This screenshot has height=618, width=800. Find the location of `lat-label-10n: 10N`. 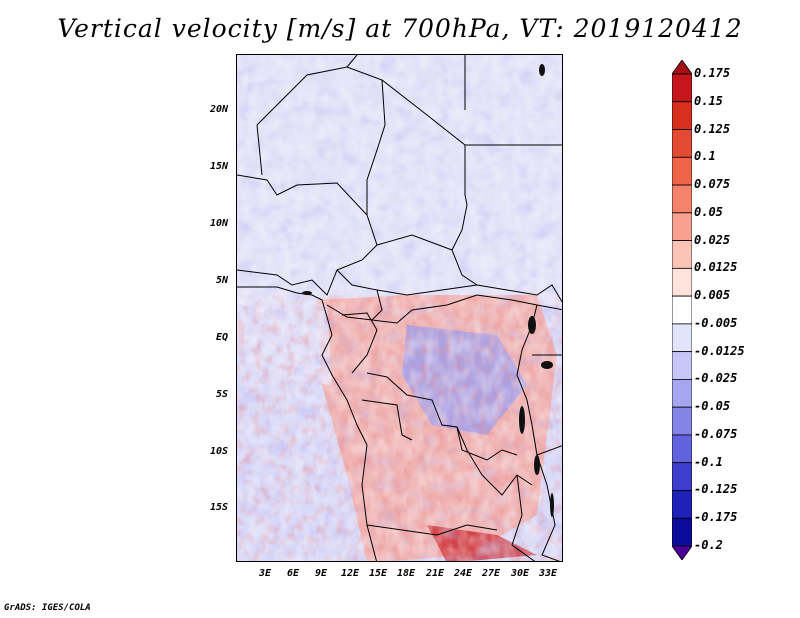

lat-label-10n: 10N is located at coordinates (218, 223).